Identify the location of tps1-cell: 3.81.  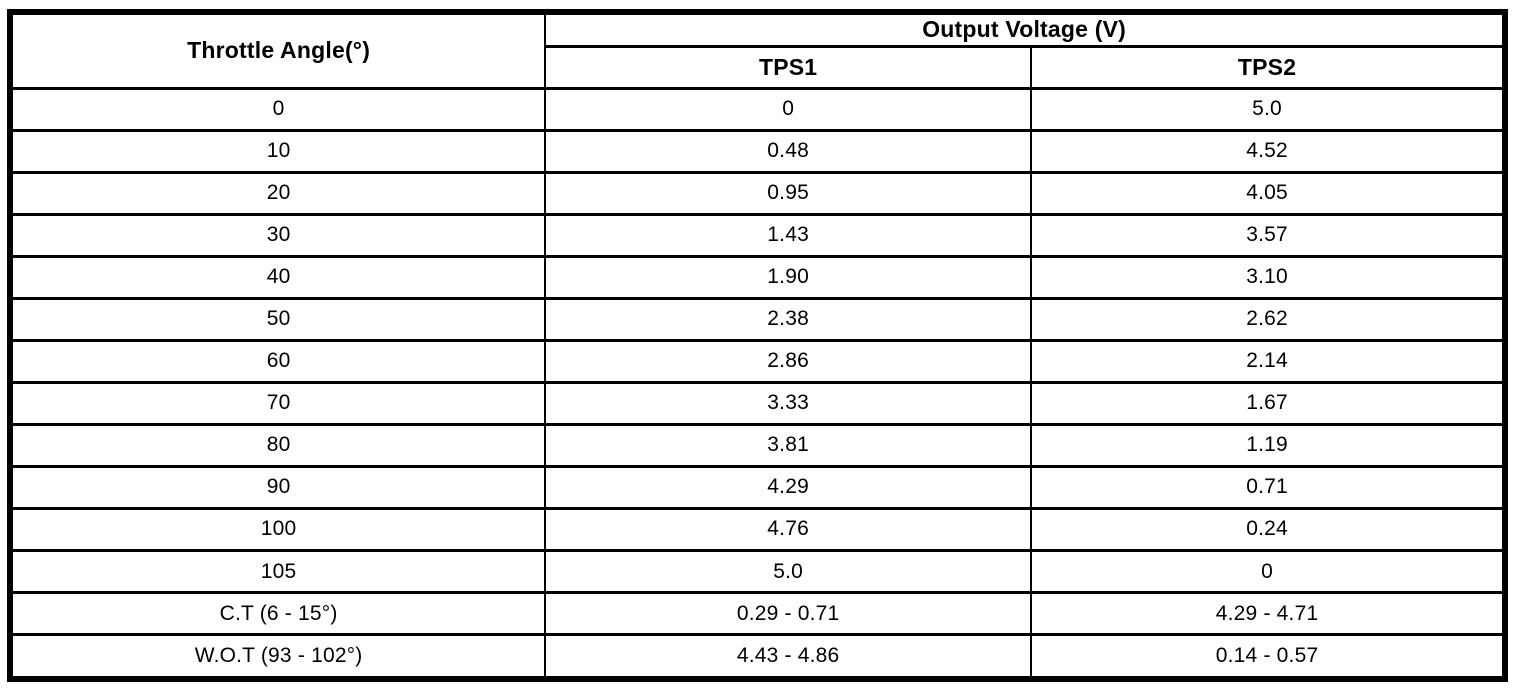
(788, 445).